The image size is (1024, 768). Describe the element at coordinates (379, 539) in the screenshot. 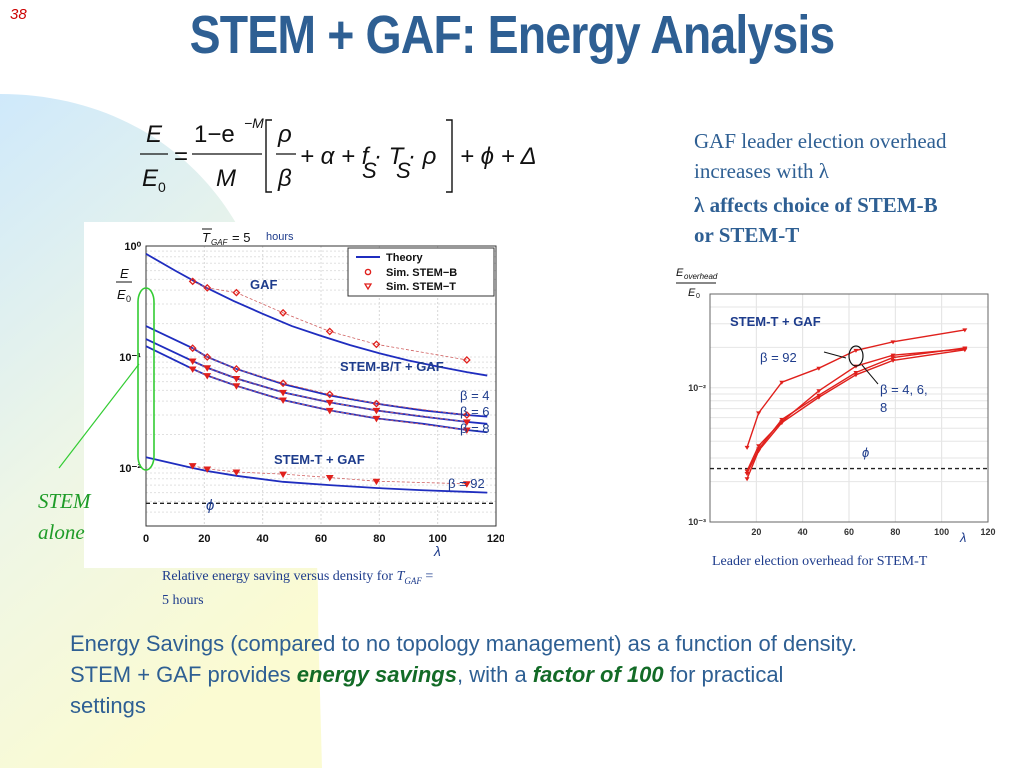

I see `left-x-tick-label: 80` at that location.